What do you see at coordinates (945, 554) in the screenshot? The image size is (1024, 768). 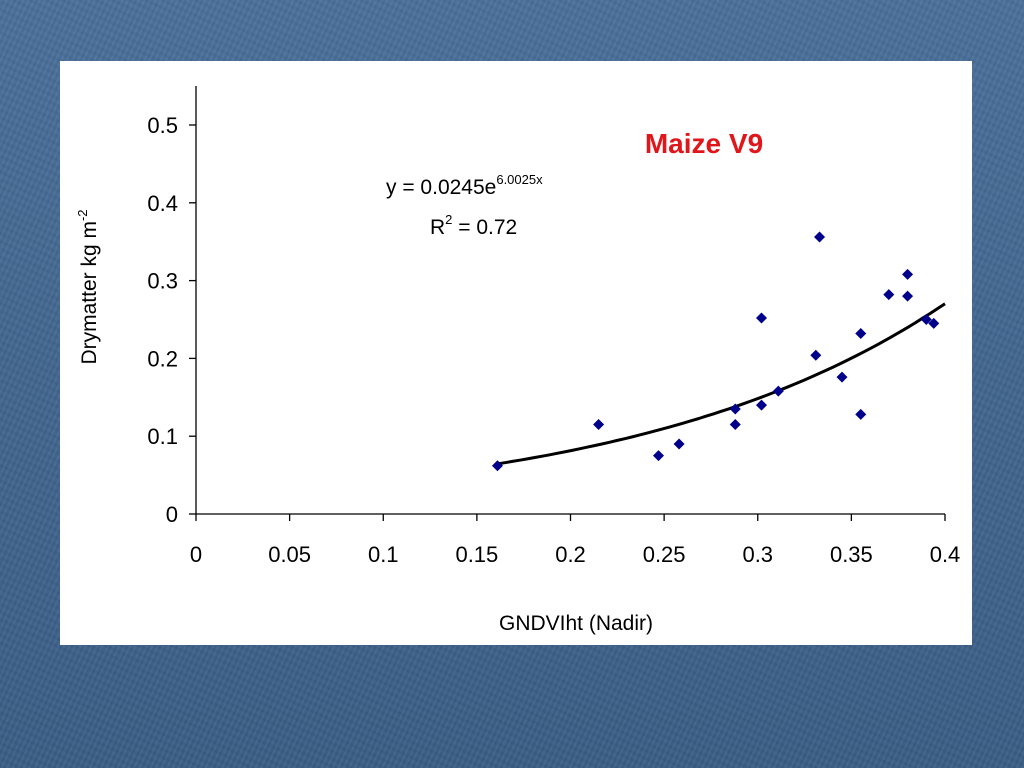 I see `x-tick-label: 0.4` at bounding box center [945, 554].